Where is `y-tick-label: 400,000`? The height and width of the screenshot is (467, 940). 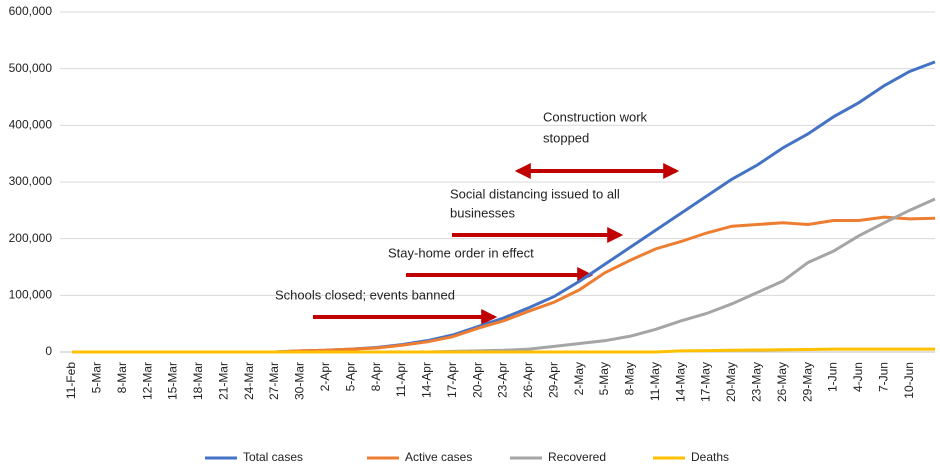 y-tick-label: 400,000 is located at coordinates (31, 125).